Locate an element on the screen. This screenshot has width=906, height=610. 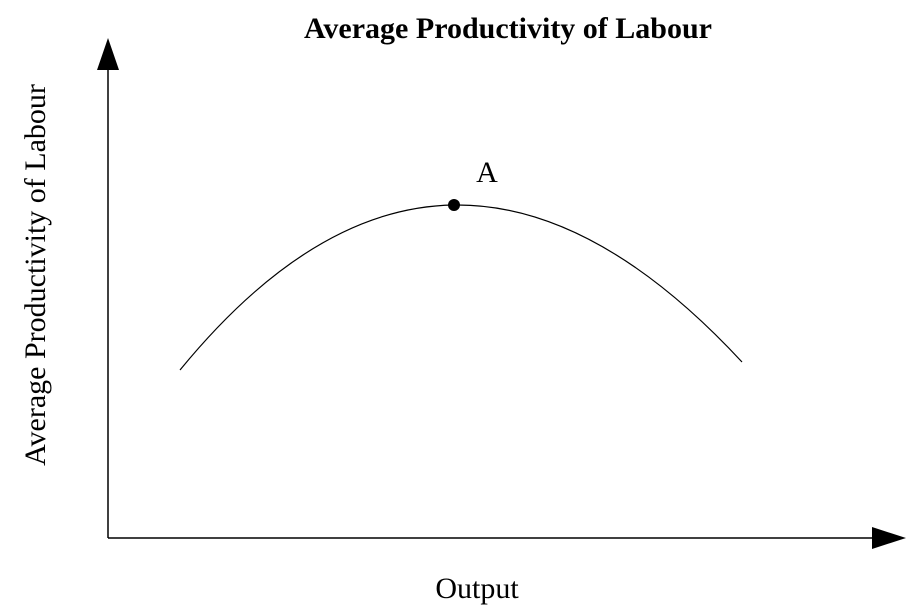
y-axis-arrow is located at coordinates (108, 54).